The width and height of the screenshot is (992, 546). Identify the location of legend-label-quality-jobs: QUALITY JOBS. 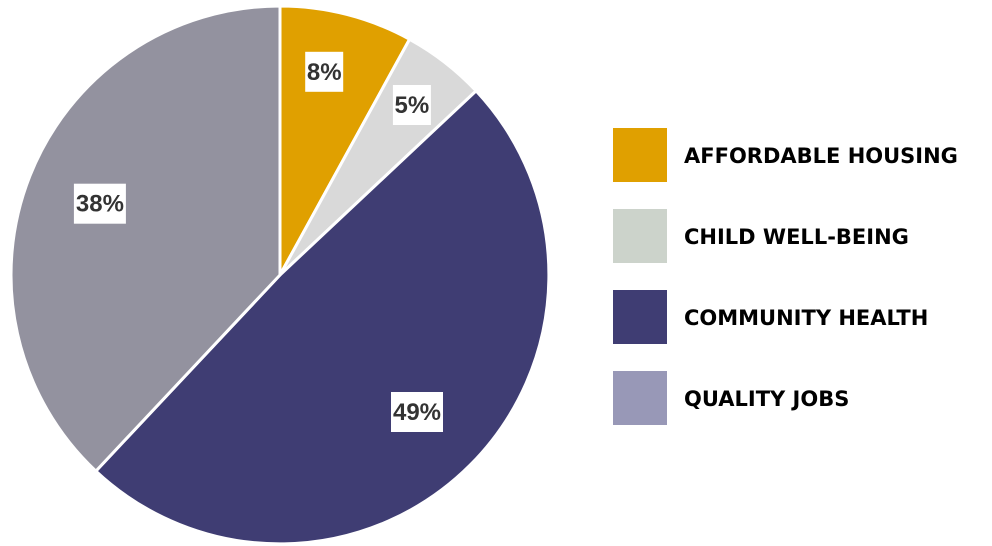
(766, 399).